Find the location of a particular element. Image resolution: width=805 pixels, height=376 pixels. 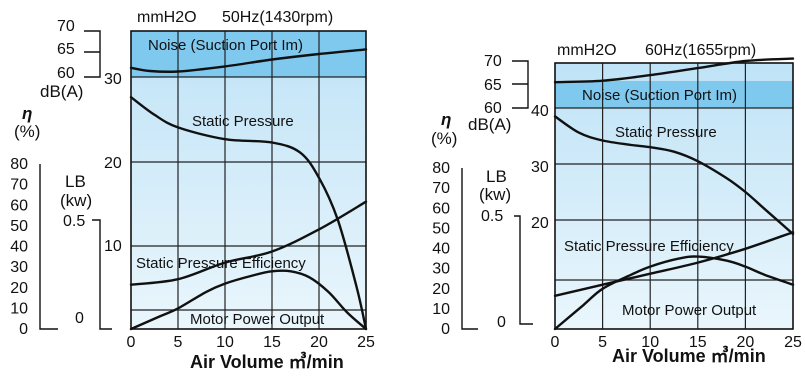

header-frequency: 60Hz(1655rpm) is located at coordinates (700, 50).